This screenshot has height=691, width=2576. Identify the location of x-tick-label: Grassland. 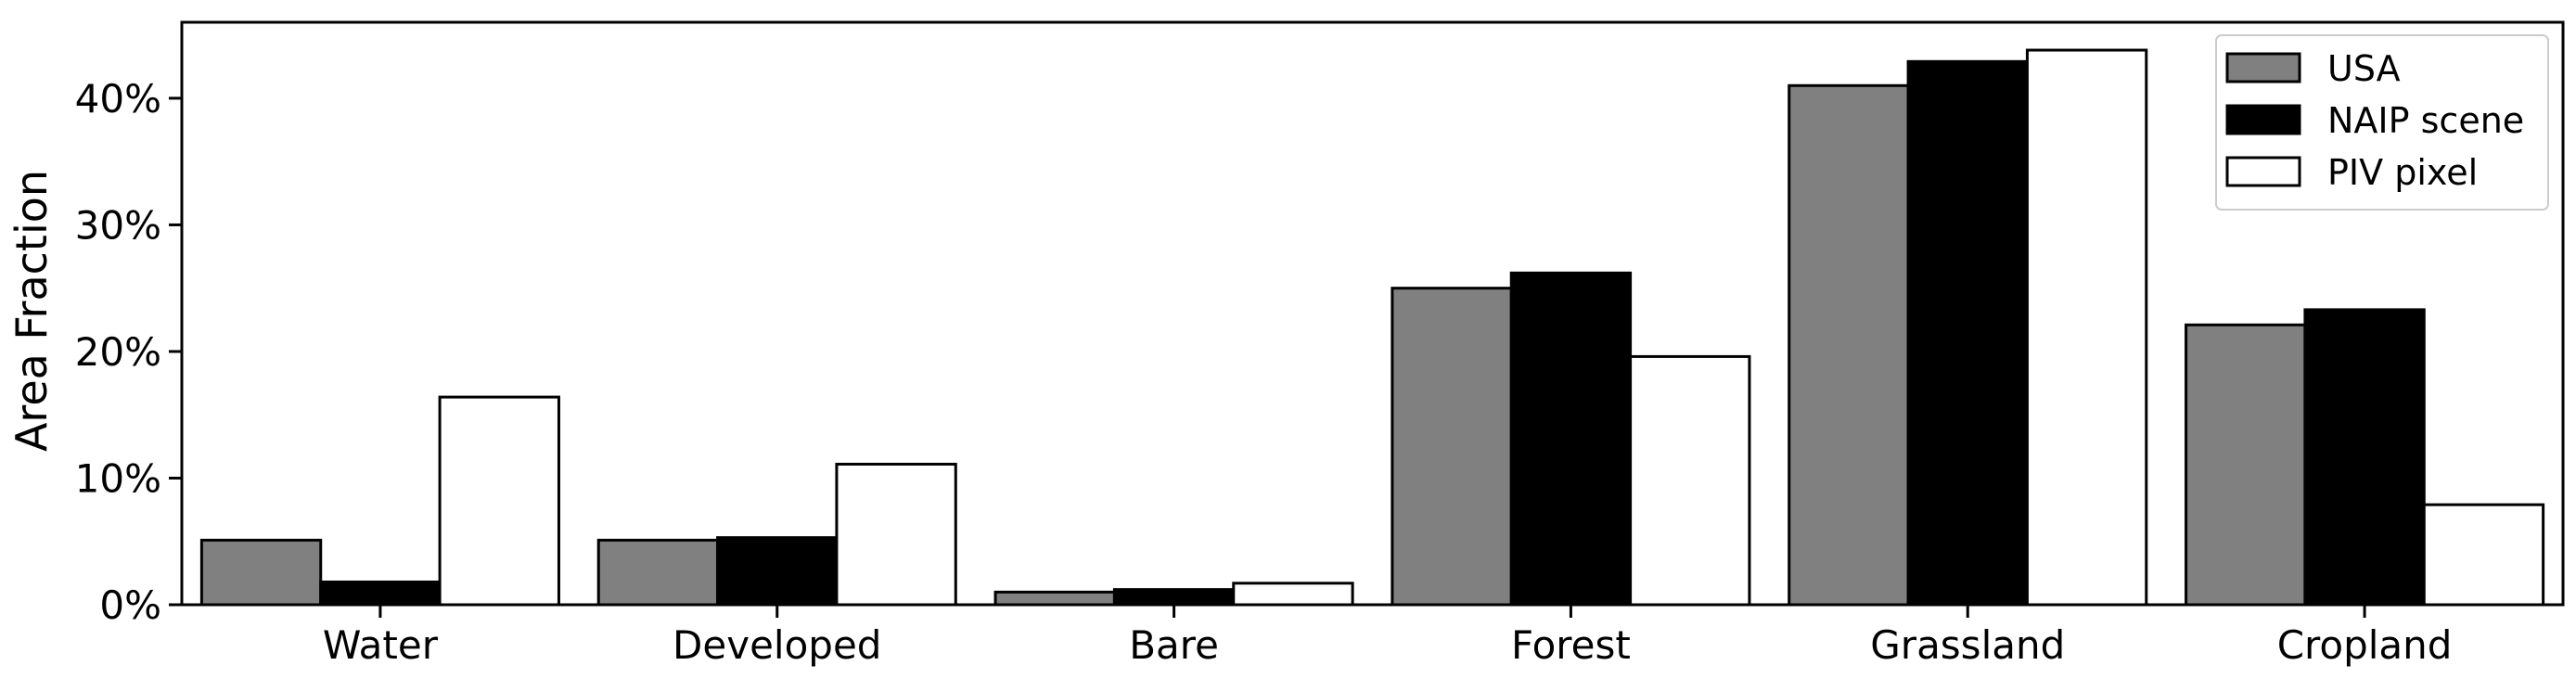
(1967, 645).